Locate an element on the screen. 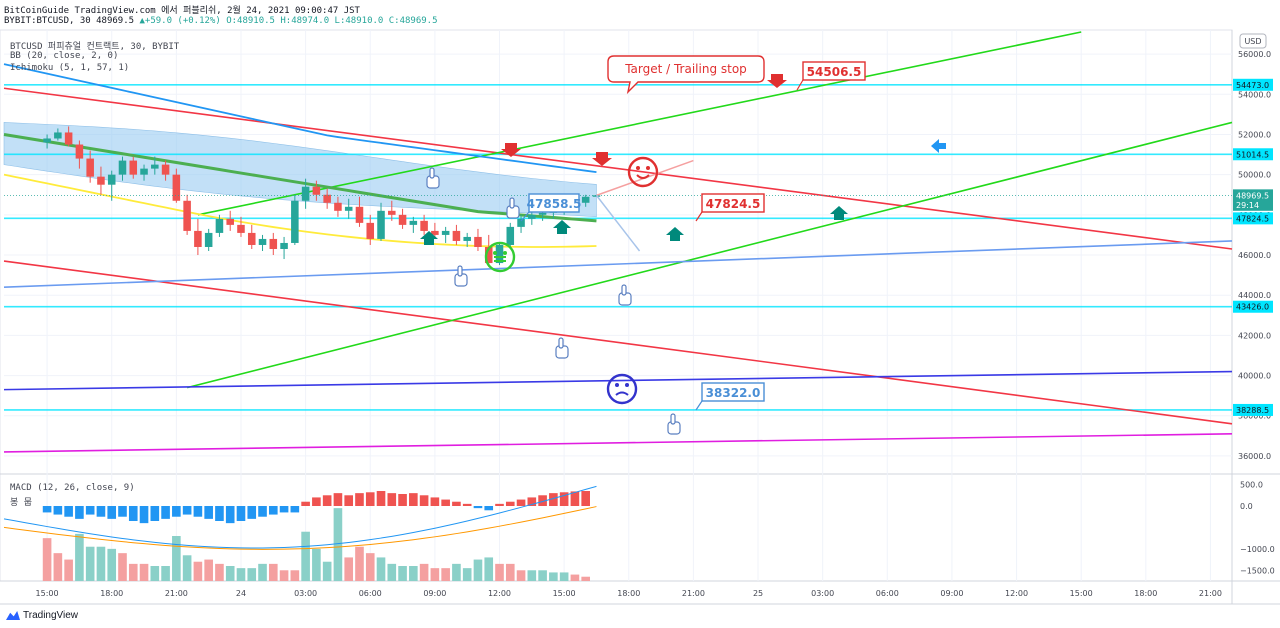 The image size is (1280, 628). label-54506: 54506.5 is located at coordinates (834, 72).